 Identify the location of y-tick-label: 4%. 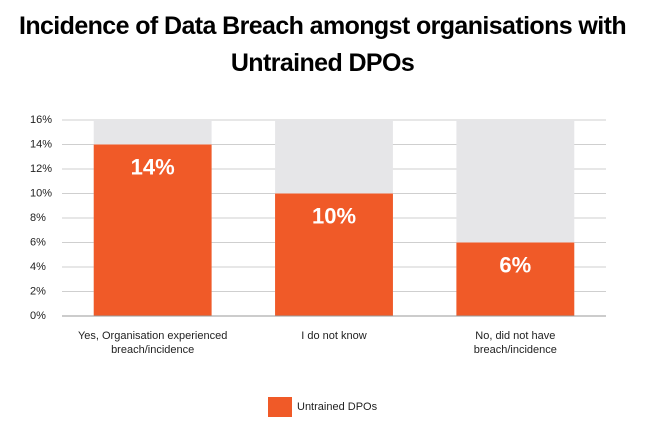
(38, 267).